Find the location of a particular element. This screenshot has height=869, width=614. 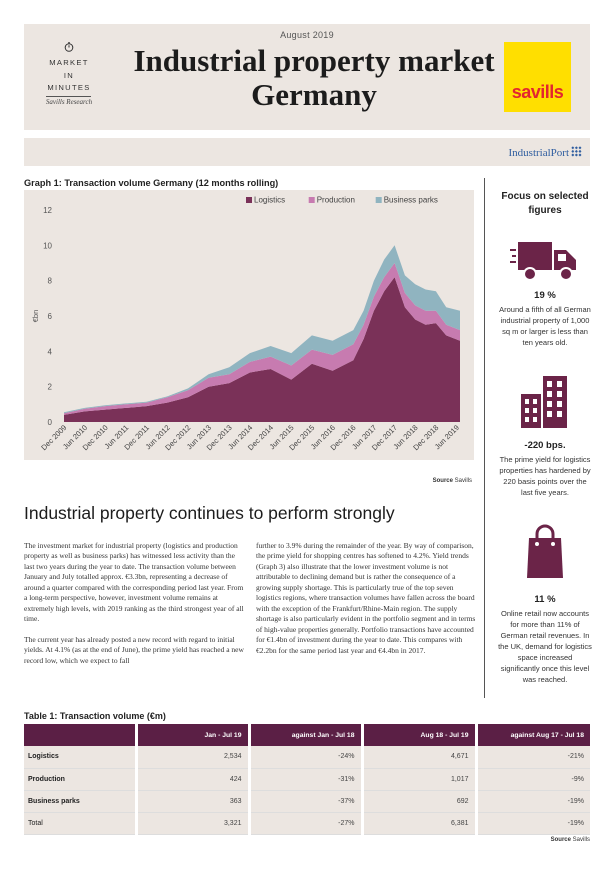

table-cell: -24% is located at coordinates (306, 757).